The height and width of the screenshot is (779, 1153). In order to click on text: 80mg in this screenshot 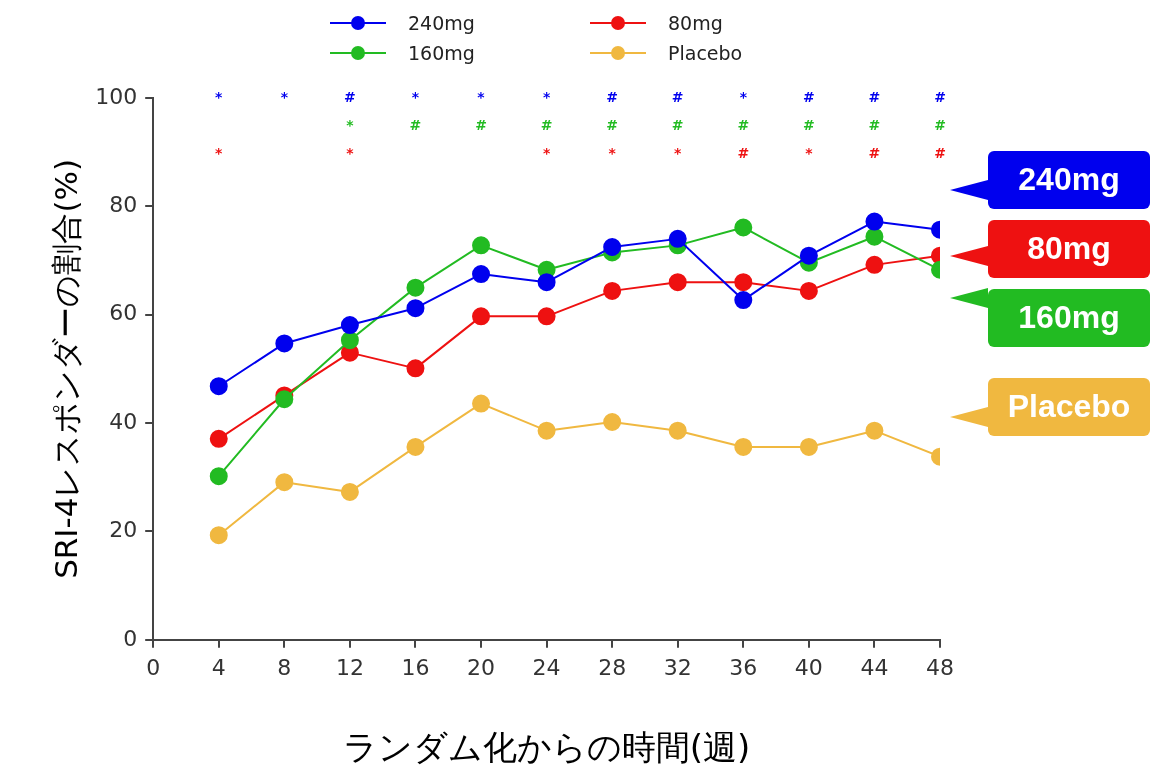, I will do `click(695, 23)`.